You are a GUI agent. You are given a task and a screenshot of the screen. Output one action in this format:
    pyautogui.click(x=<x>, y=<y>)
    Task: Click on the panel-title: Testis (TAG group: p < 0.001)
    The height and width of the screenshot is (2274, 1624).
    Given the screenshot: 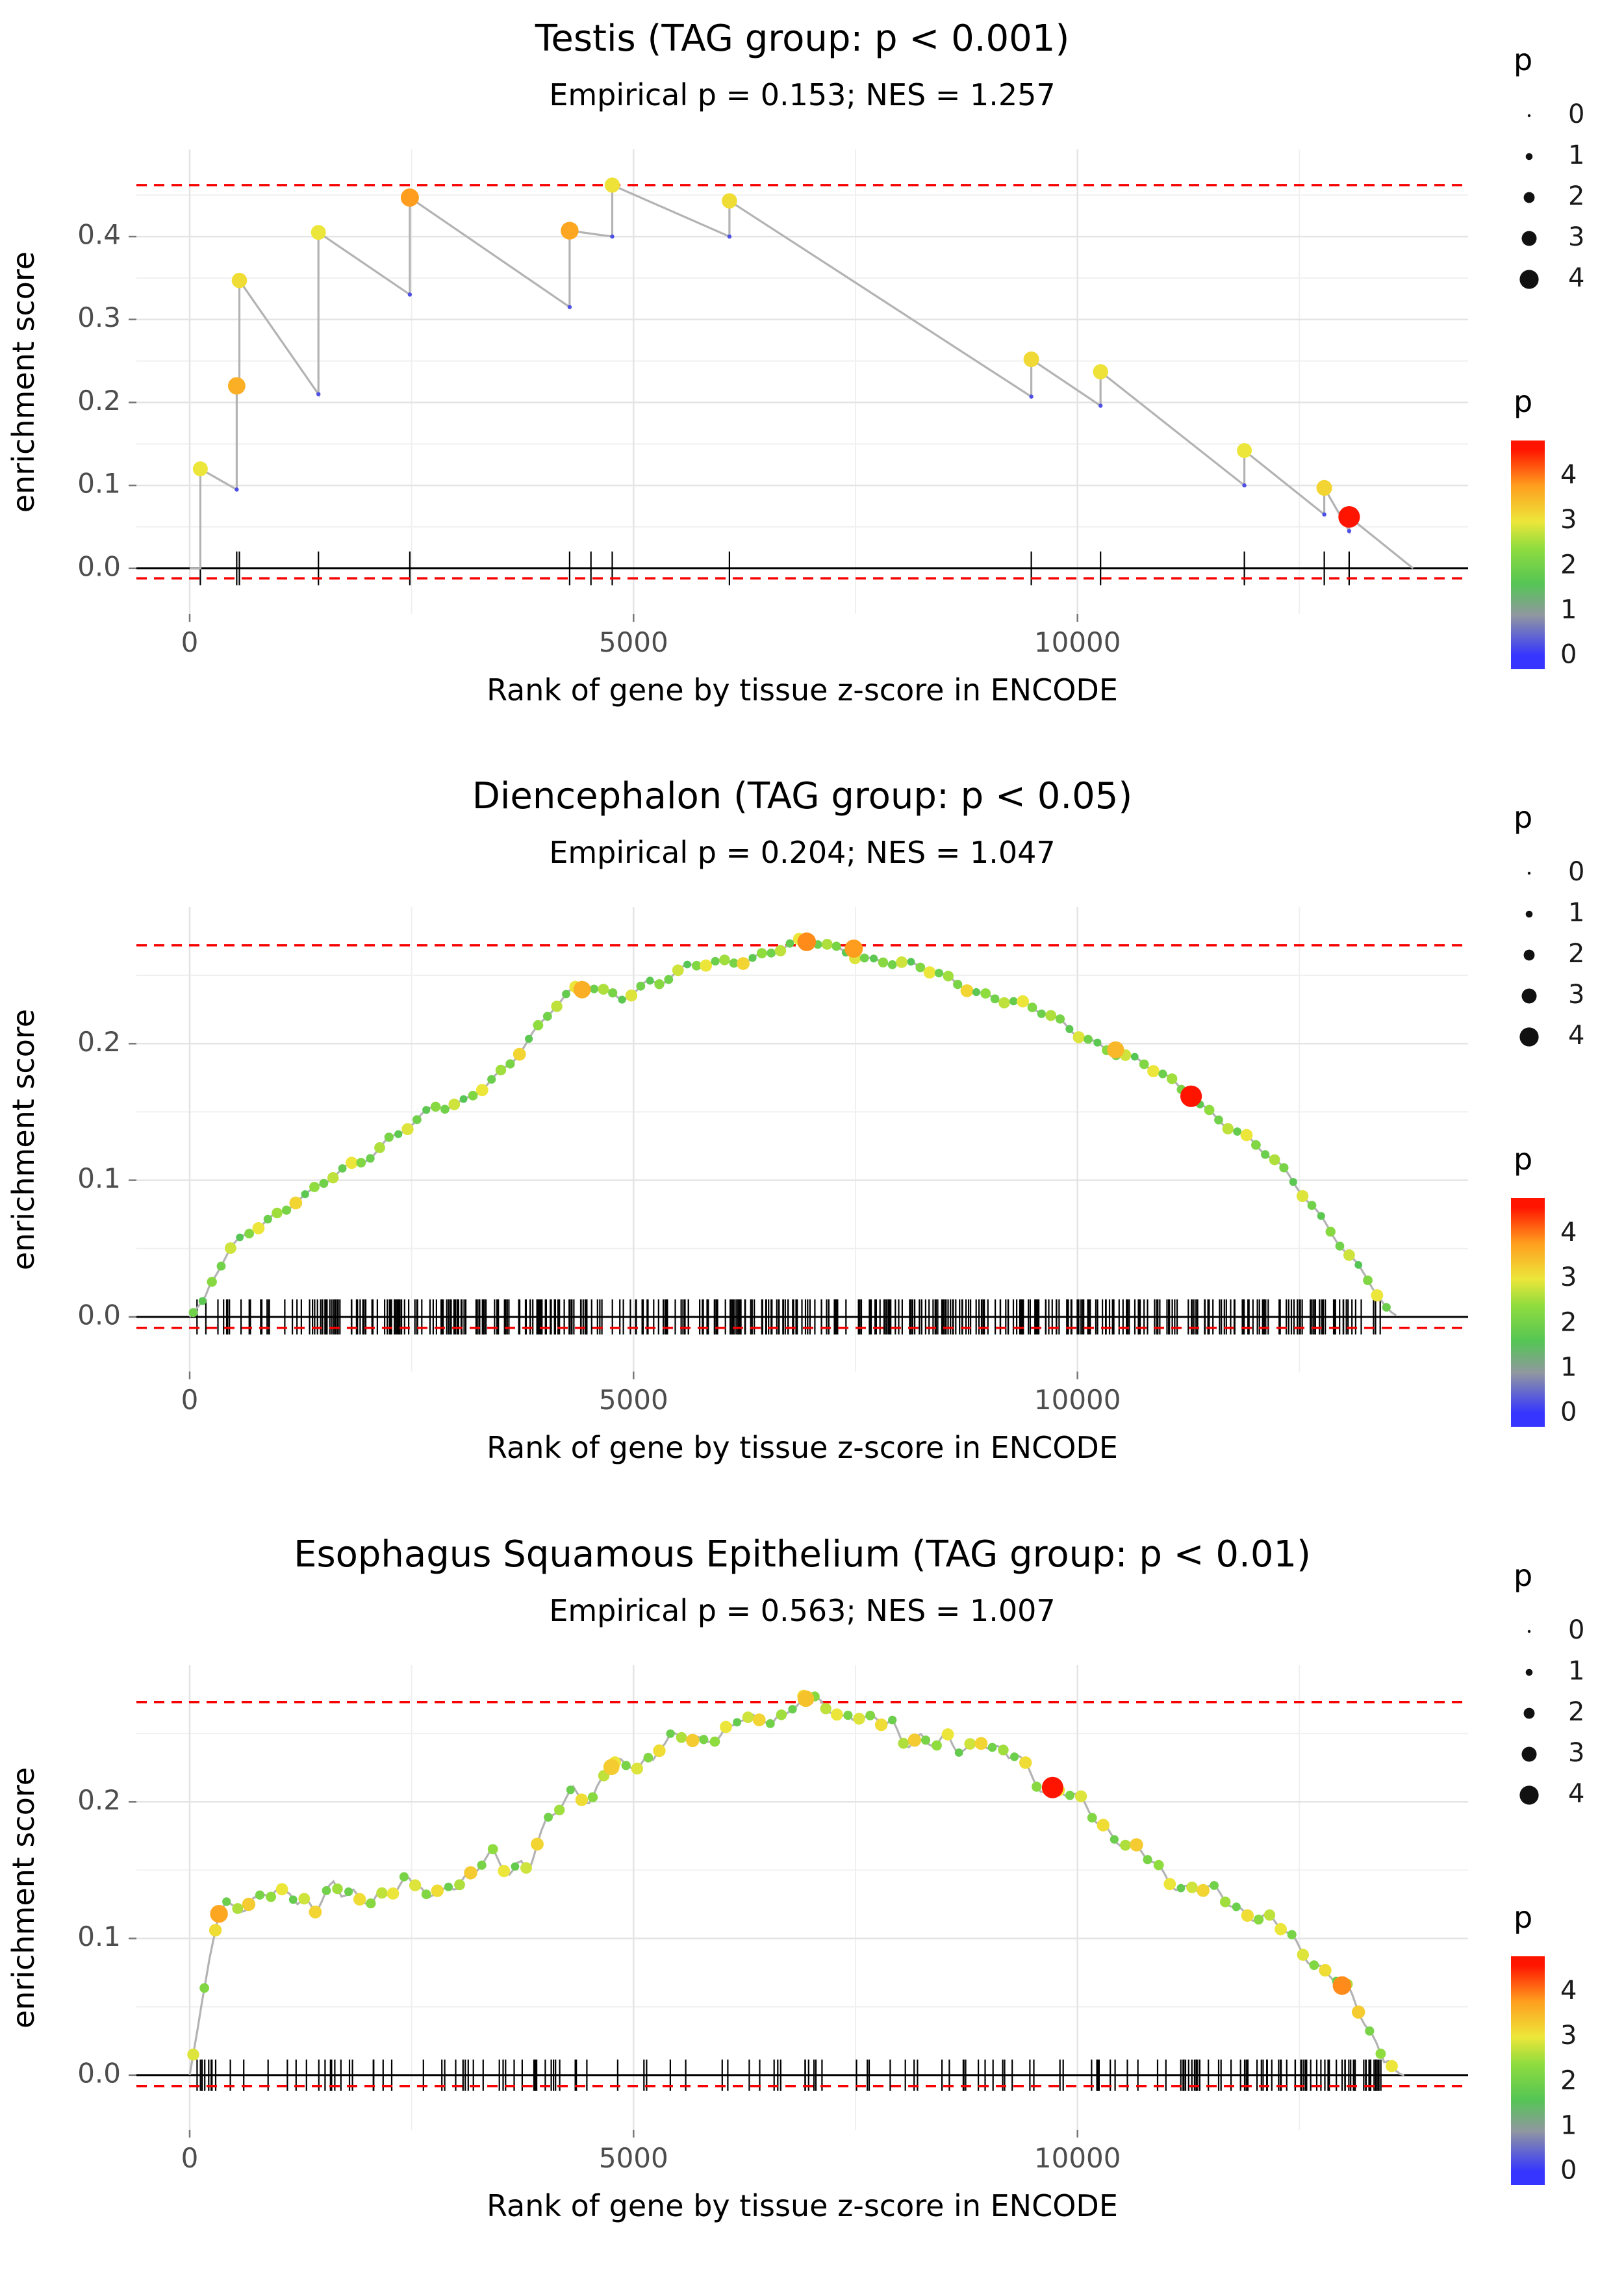 What is the action you would take?
    pyautogui.click(x=802, y=39)
    